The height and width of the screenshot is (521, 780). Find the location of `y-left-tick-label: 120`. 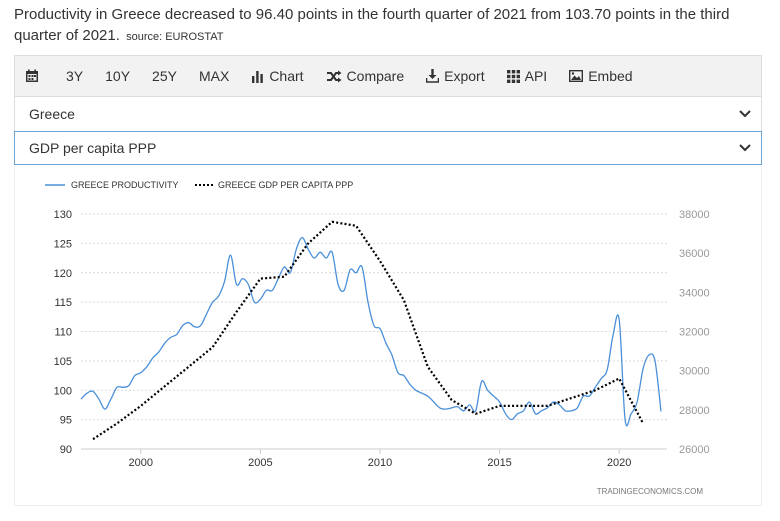

y-left-tick-label: 120 is located at coordinates (63, 274).